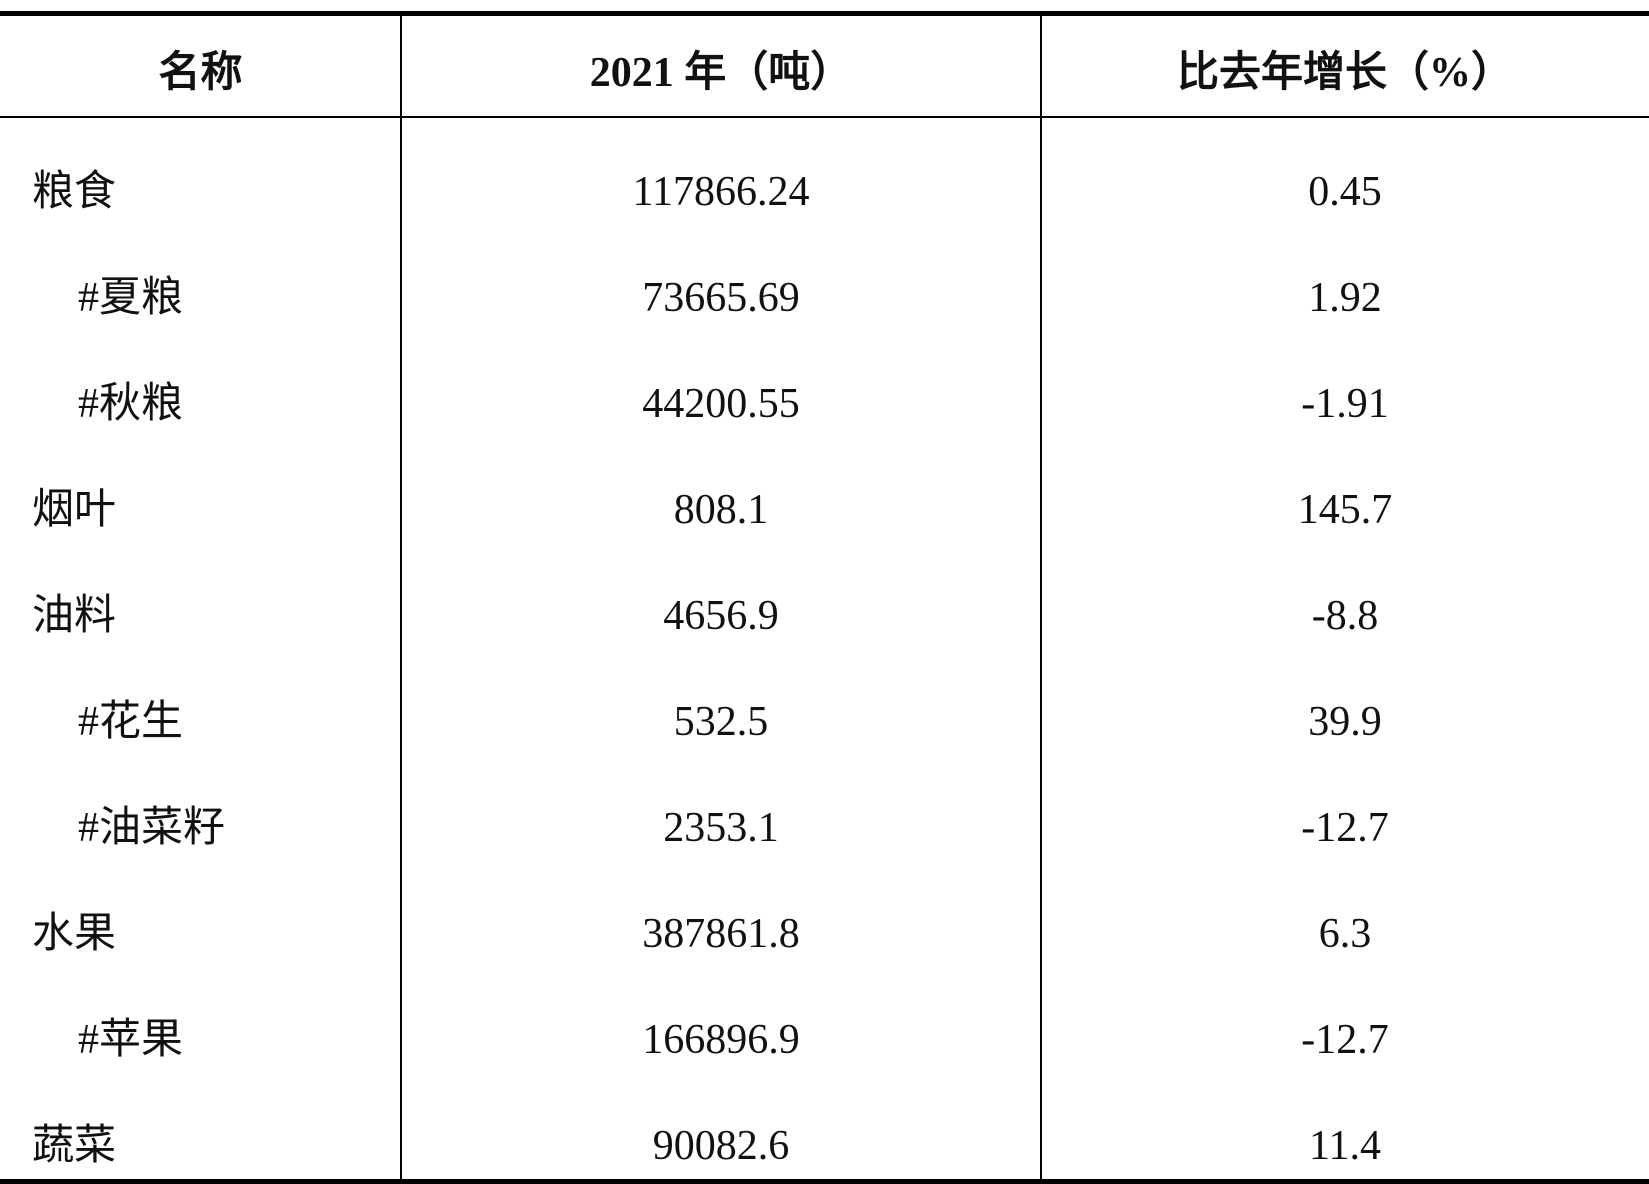 The image size is (1649, 1184). I want to click on value-cell: 11.4, so click(1345, 1146).